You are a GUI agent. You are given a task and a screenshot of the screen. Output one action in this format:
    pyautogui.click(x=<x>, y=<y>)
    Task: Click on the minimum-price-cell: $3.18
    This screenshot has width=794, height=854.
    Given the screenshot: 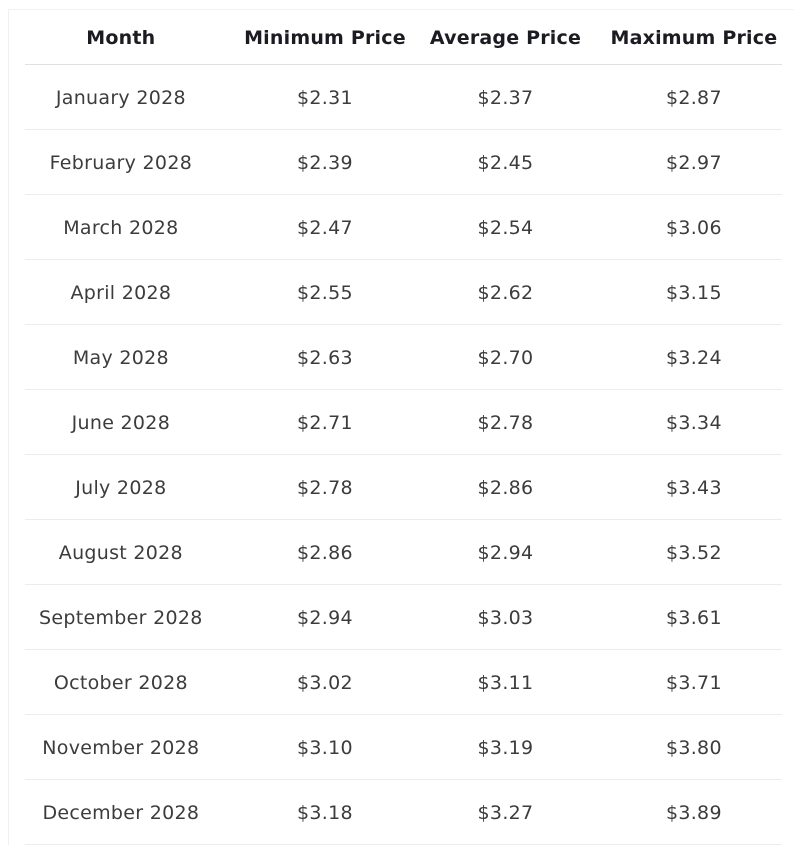 What is the action you would take?
    pyautogui.click(x=325, y=812)
    